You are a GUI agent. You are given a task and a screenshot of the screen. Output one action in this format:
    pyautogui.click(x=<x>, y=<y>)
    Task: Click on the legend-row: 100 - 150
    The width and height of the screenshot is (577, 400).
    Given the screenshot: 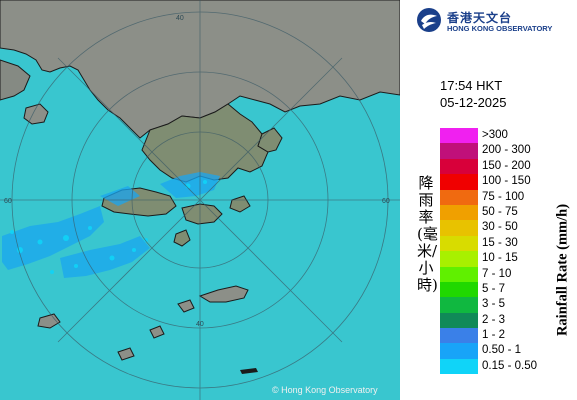 What is the action you would take?
    pyautogui.click(x=505, y=182)
    